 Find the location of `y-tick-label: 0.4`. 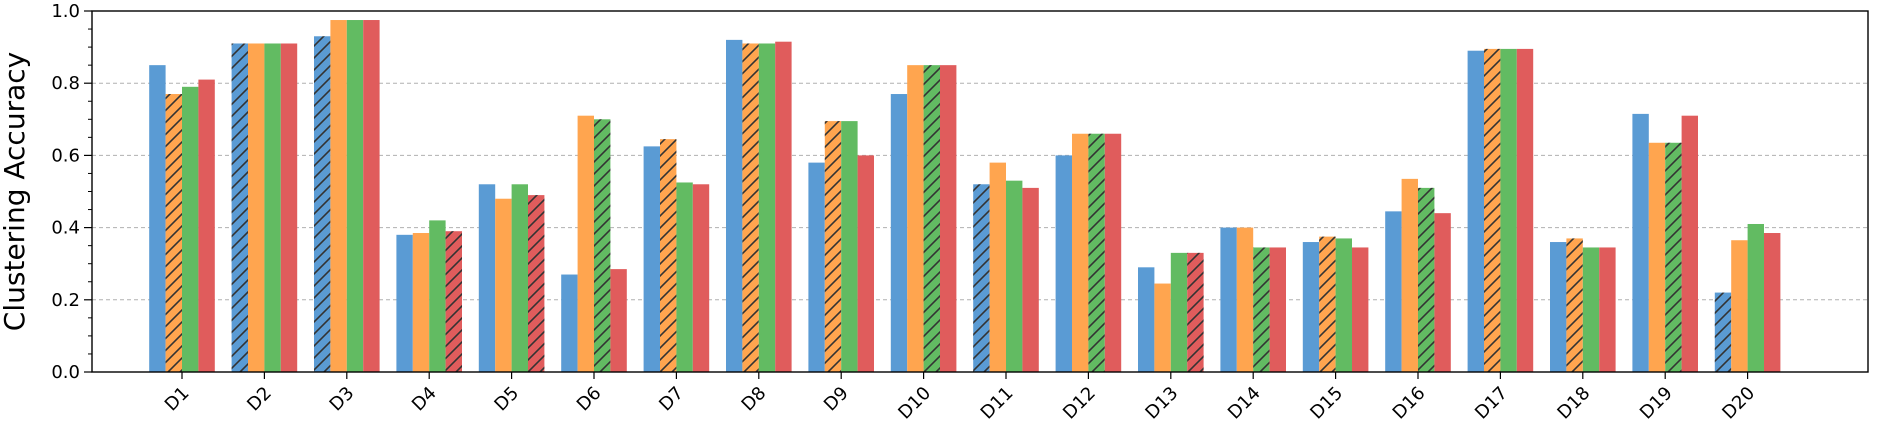

y-tick-label: 0.4 is located at coordinates (65, 228).